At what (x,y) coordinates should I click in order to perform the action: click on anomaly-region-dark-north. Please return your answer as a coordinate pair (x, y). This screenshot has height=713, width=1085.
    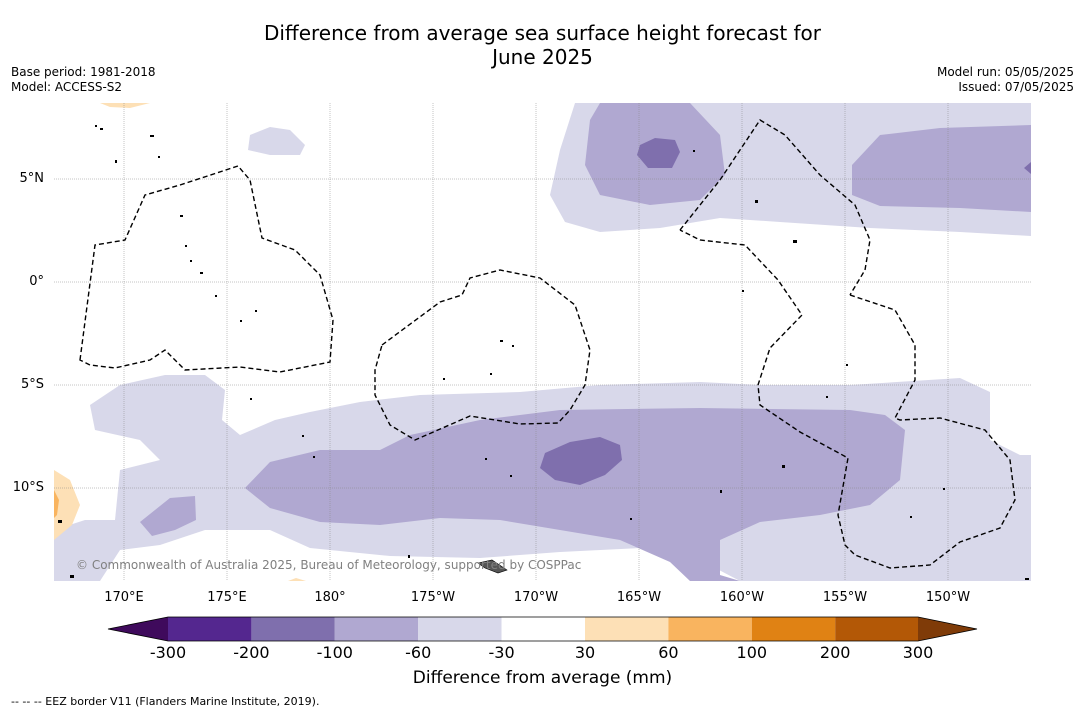
    Looking at the image, I should click on (658, 153).